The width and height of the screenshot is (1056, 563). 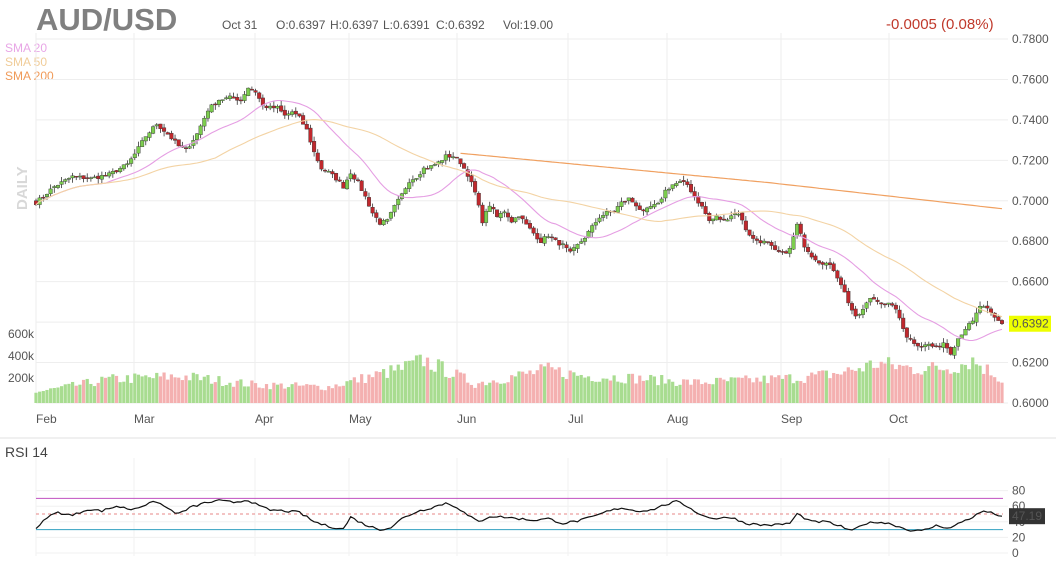 I want to click on chart-title: AUD/USD, so click(x=107, y=19).